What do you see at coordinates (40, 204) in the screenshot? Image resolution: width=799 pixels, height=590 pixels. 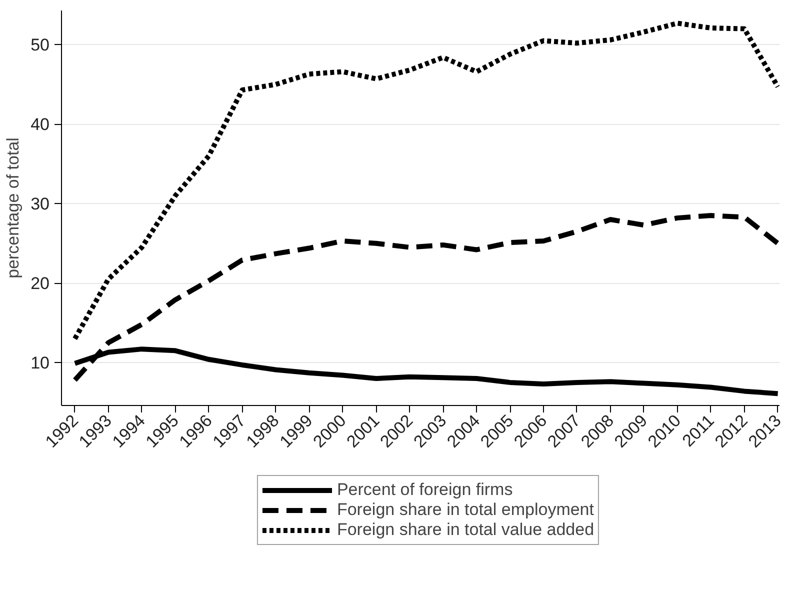 I see `y-tick-label: 30` at bounding box center [40, 204].